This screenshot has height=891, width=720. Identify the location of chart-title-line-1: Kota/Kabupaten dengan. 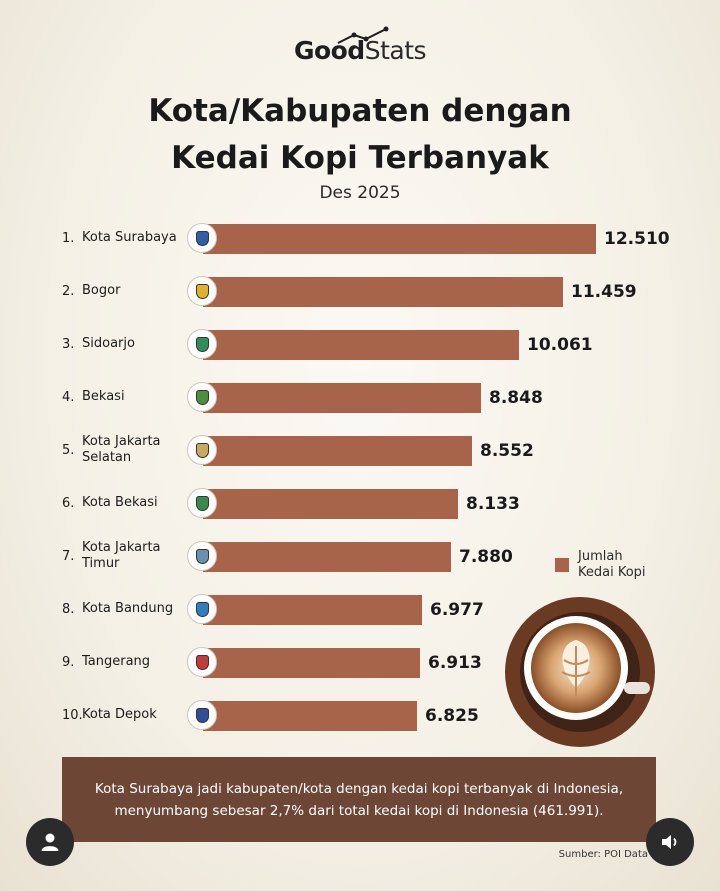
(360, 111).